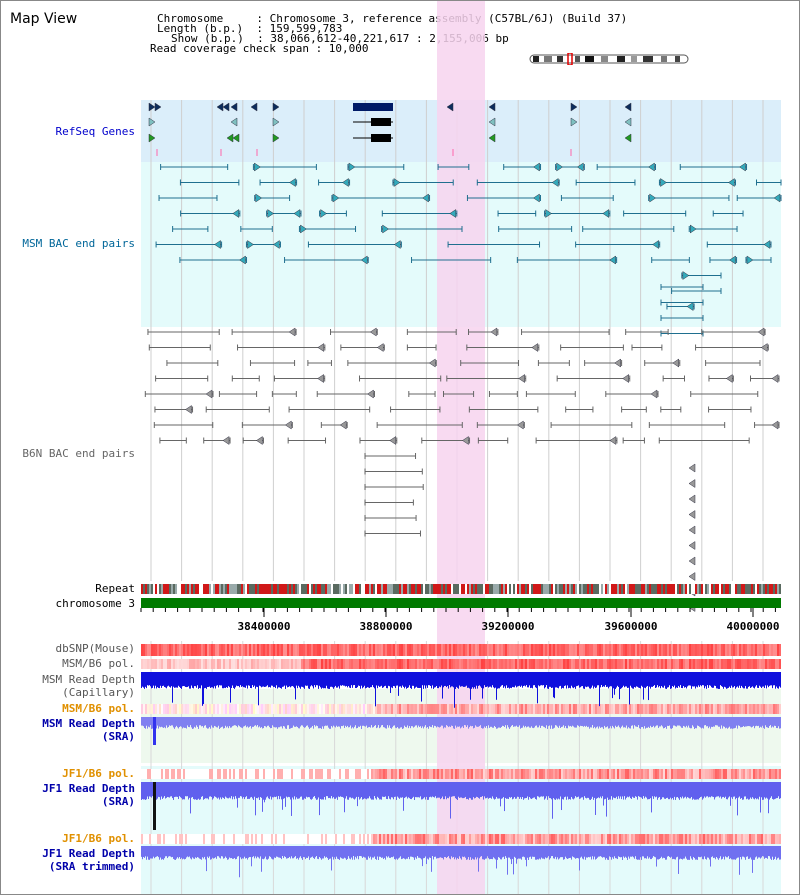 Image resolution: width=800 pixels, height=895 pixels. Describe the element at coordinates (259, 198) in the screenshot. I see `msm-bac-end-arrow` at that location.